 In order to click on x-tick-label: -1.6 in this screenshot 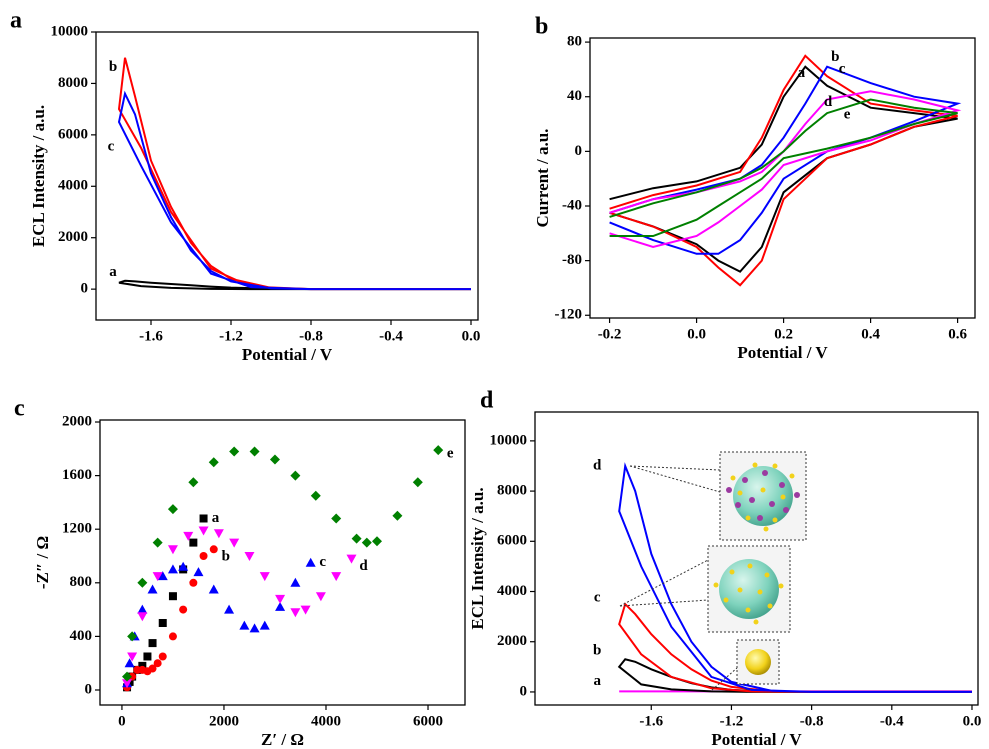, I will do `click(651, 721)`.